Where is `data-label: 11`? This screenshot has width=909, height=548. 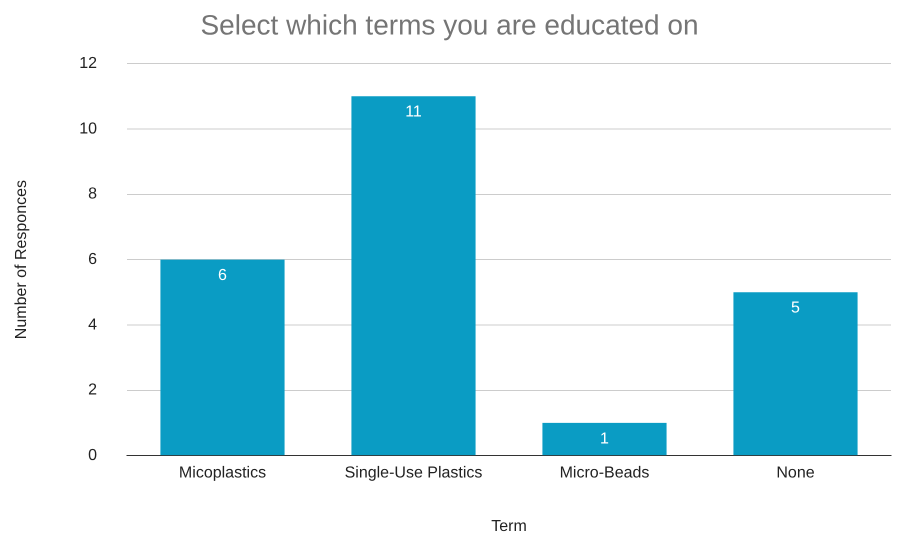 data-label: 11 is located at coordinates (413, 112).